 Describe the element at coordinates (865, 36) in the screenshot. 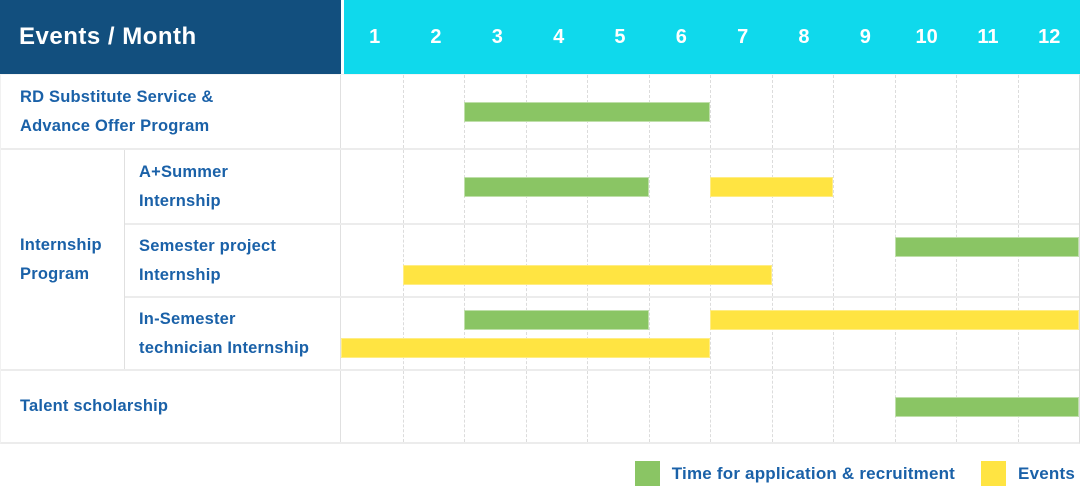

I see `month-label-9: 9` at that location.